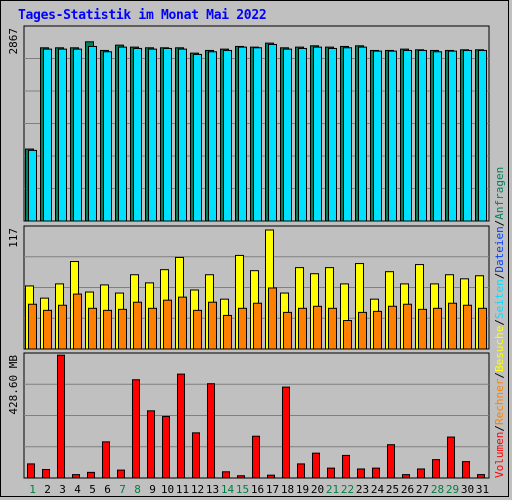  I want to click on x-tick-label: 14, so click(228, 489).